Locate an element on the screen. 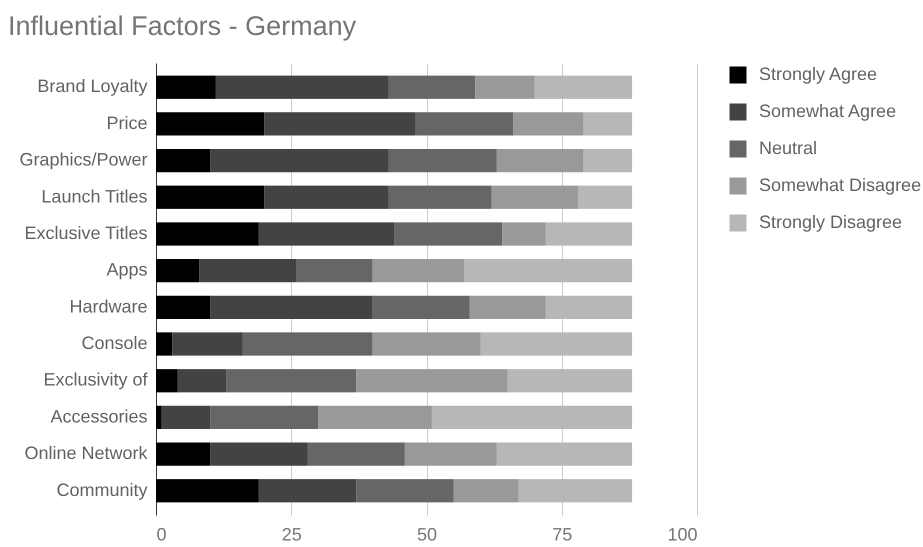  y-tick-label: Exclusive Titles is located at coordinates (86, 232).